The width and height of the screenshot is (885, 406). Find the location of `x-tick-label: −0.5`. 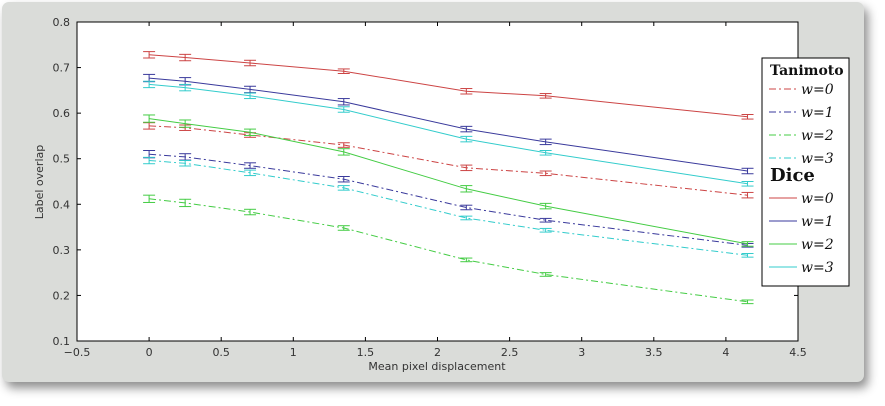

x-tick-label: −0.5 is located at coordinates (77, 352).